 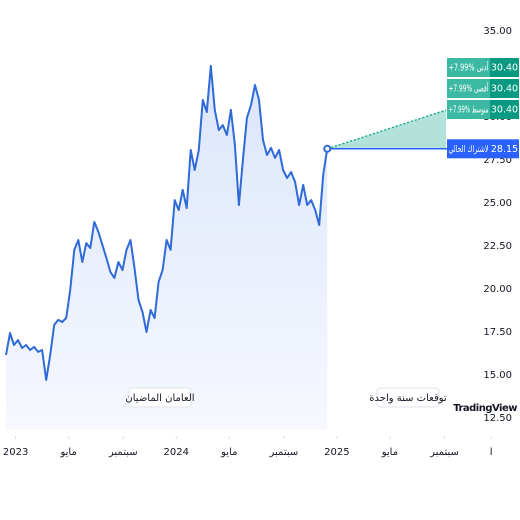 I want to click on target-label: +7.99% متوسط, so click(x=469, y=110).